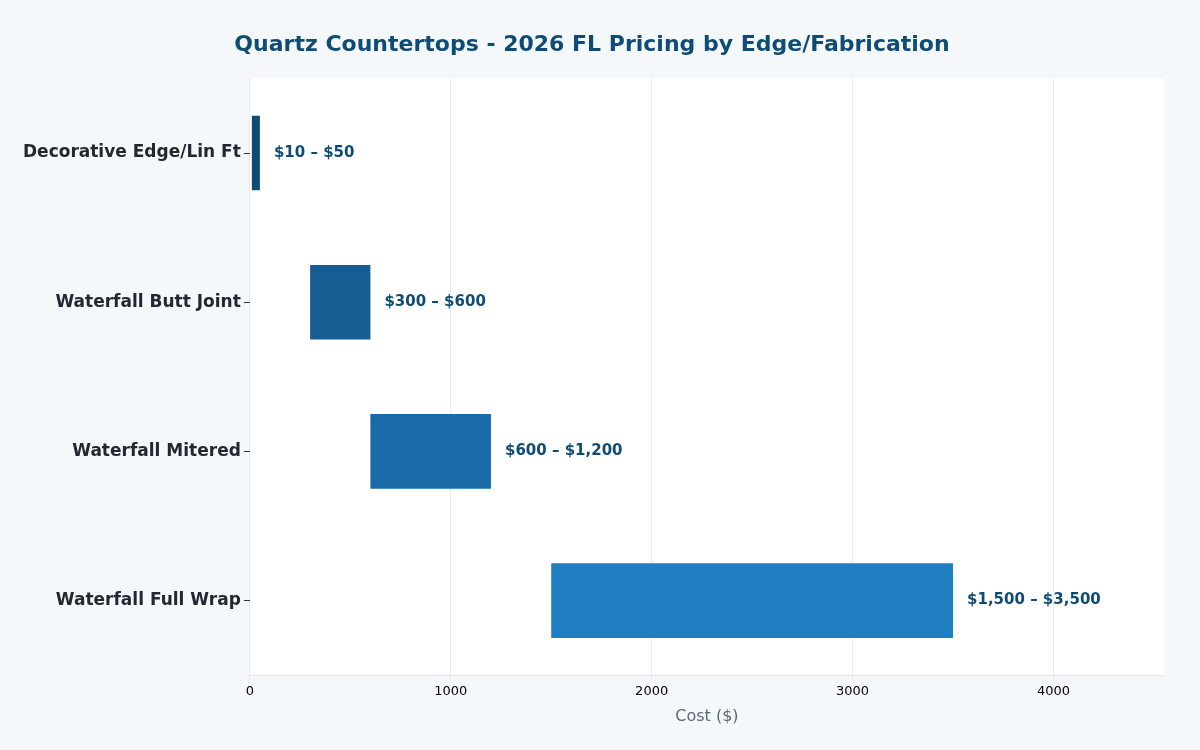 The height and width of the screenshot is (750, 1200). Describe the element at coordinates (451, 691) in the screenshot. I see `x-tick-label: 1000` at that location.